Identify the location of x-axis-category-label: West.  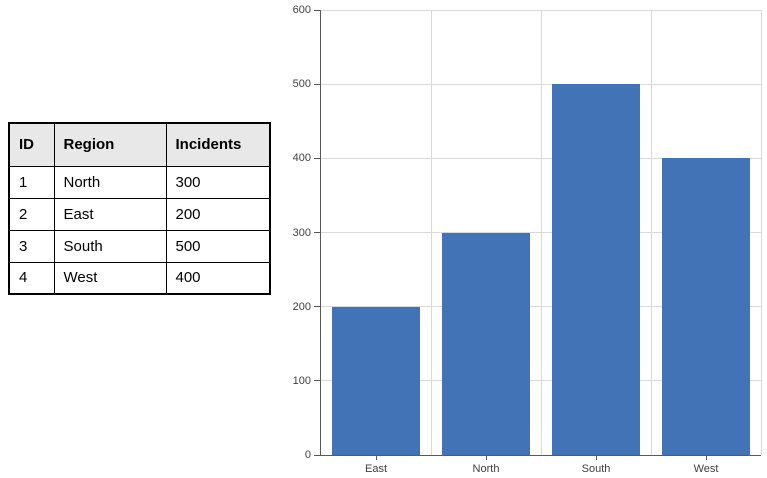
(706, 469).